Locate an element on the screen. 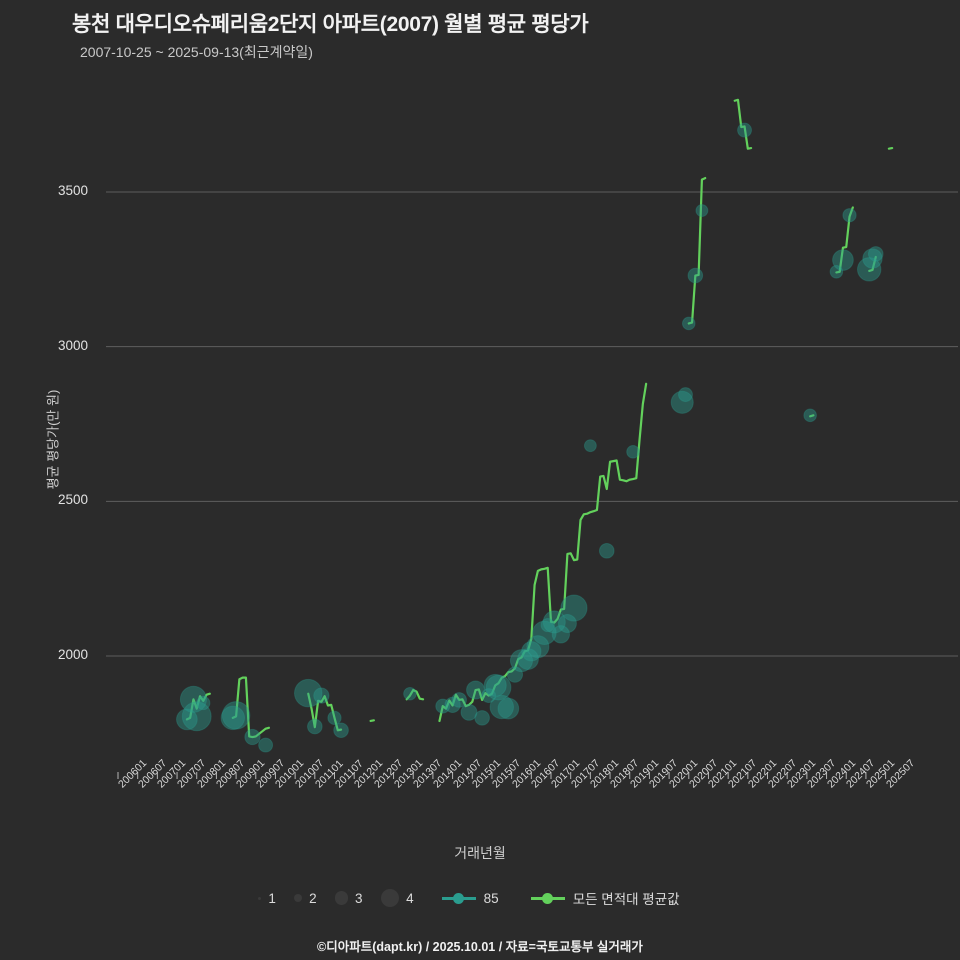  legend-series-label: 모든 면적대 평균값 is located at coordinates (626, 899).